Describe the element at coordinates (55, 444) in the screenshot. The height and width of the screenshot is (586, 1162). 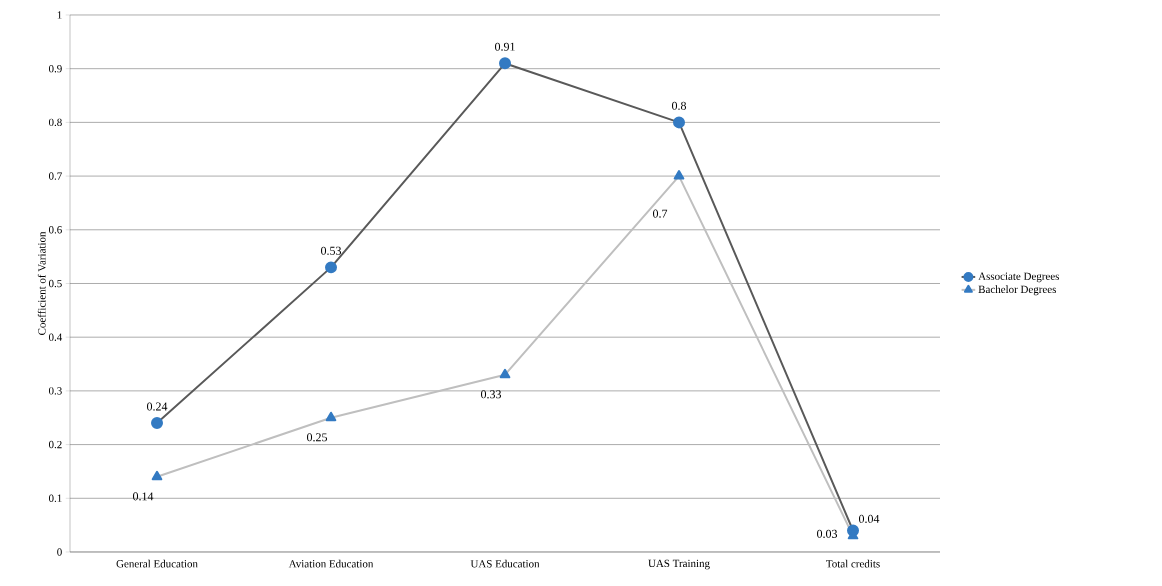
I see `y-tick-label: 0.2` at that location.